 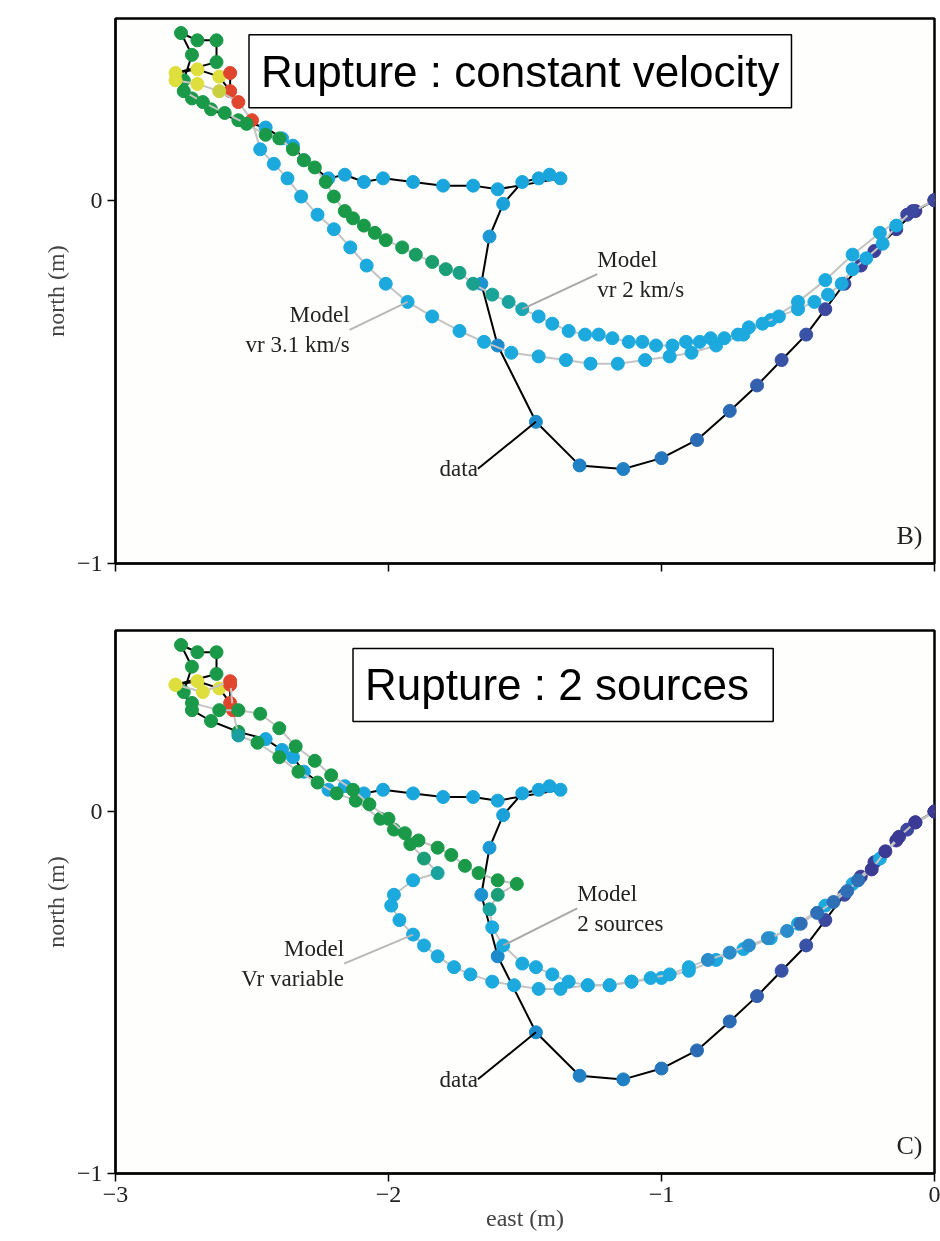 I want to click on annotation: Model vr 2 km/s, so click(x=641, y=274).